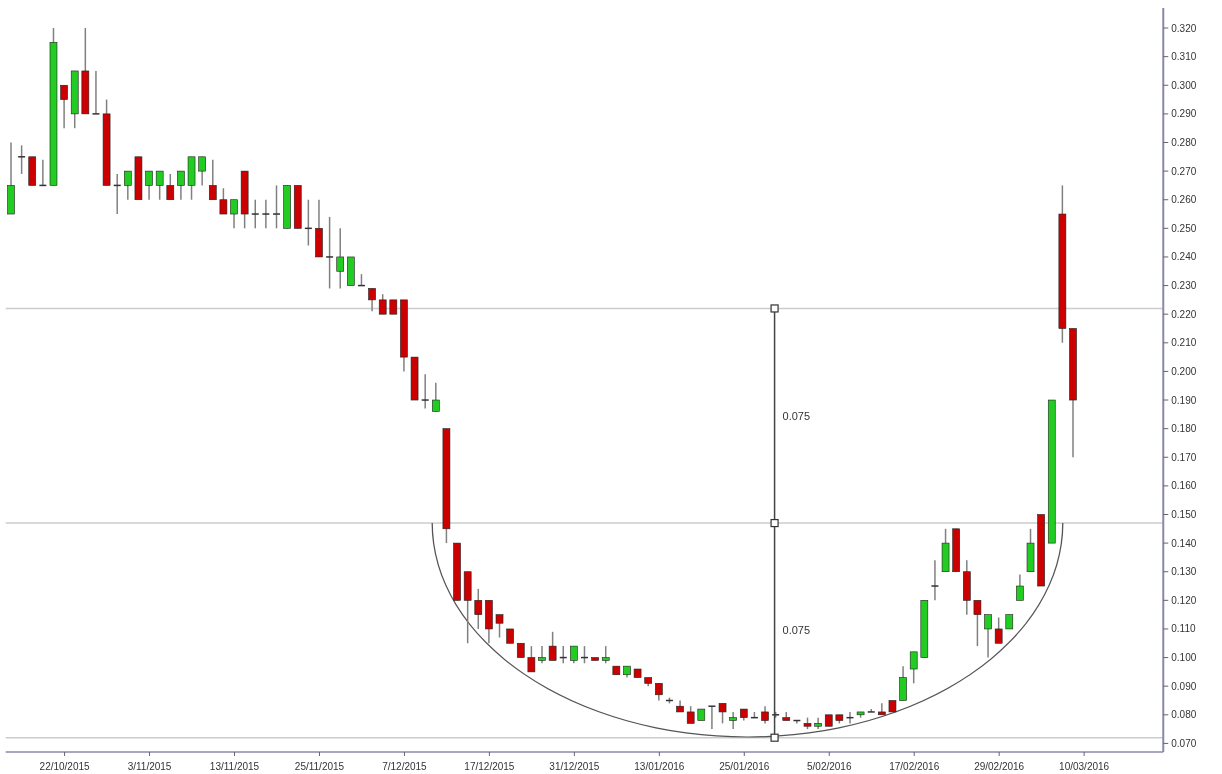 This screenshot has height=774, width=1222. I want to click on y-tick-label: 0.100, so click(1184, 658).